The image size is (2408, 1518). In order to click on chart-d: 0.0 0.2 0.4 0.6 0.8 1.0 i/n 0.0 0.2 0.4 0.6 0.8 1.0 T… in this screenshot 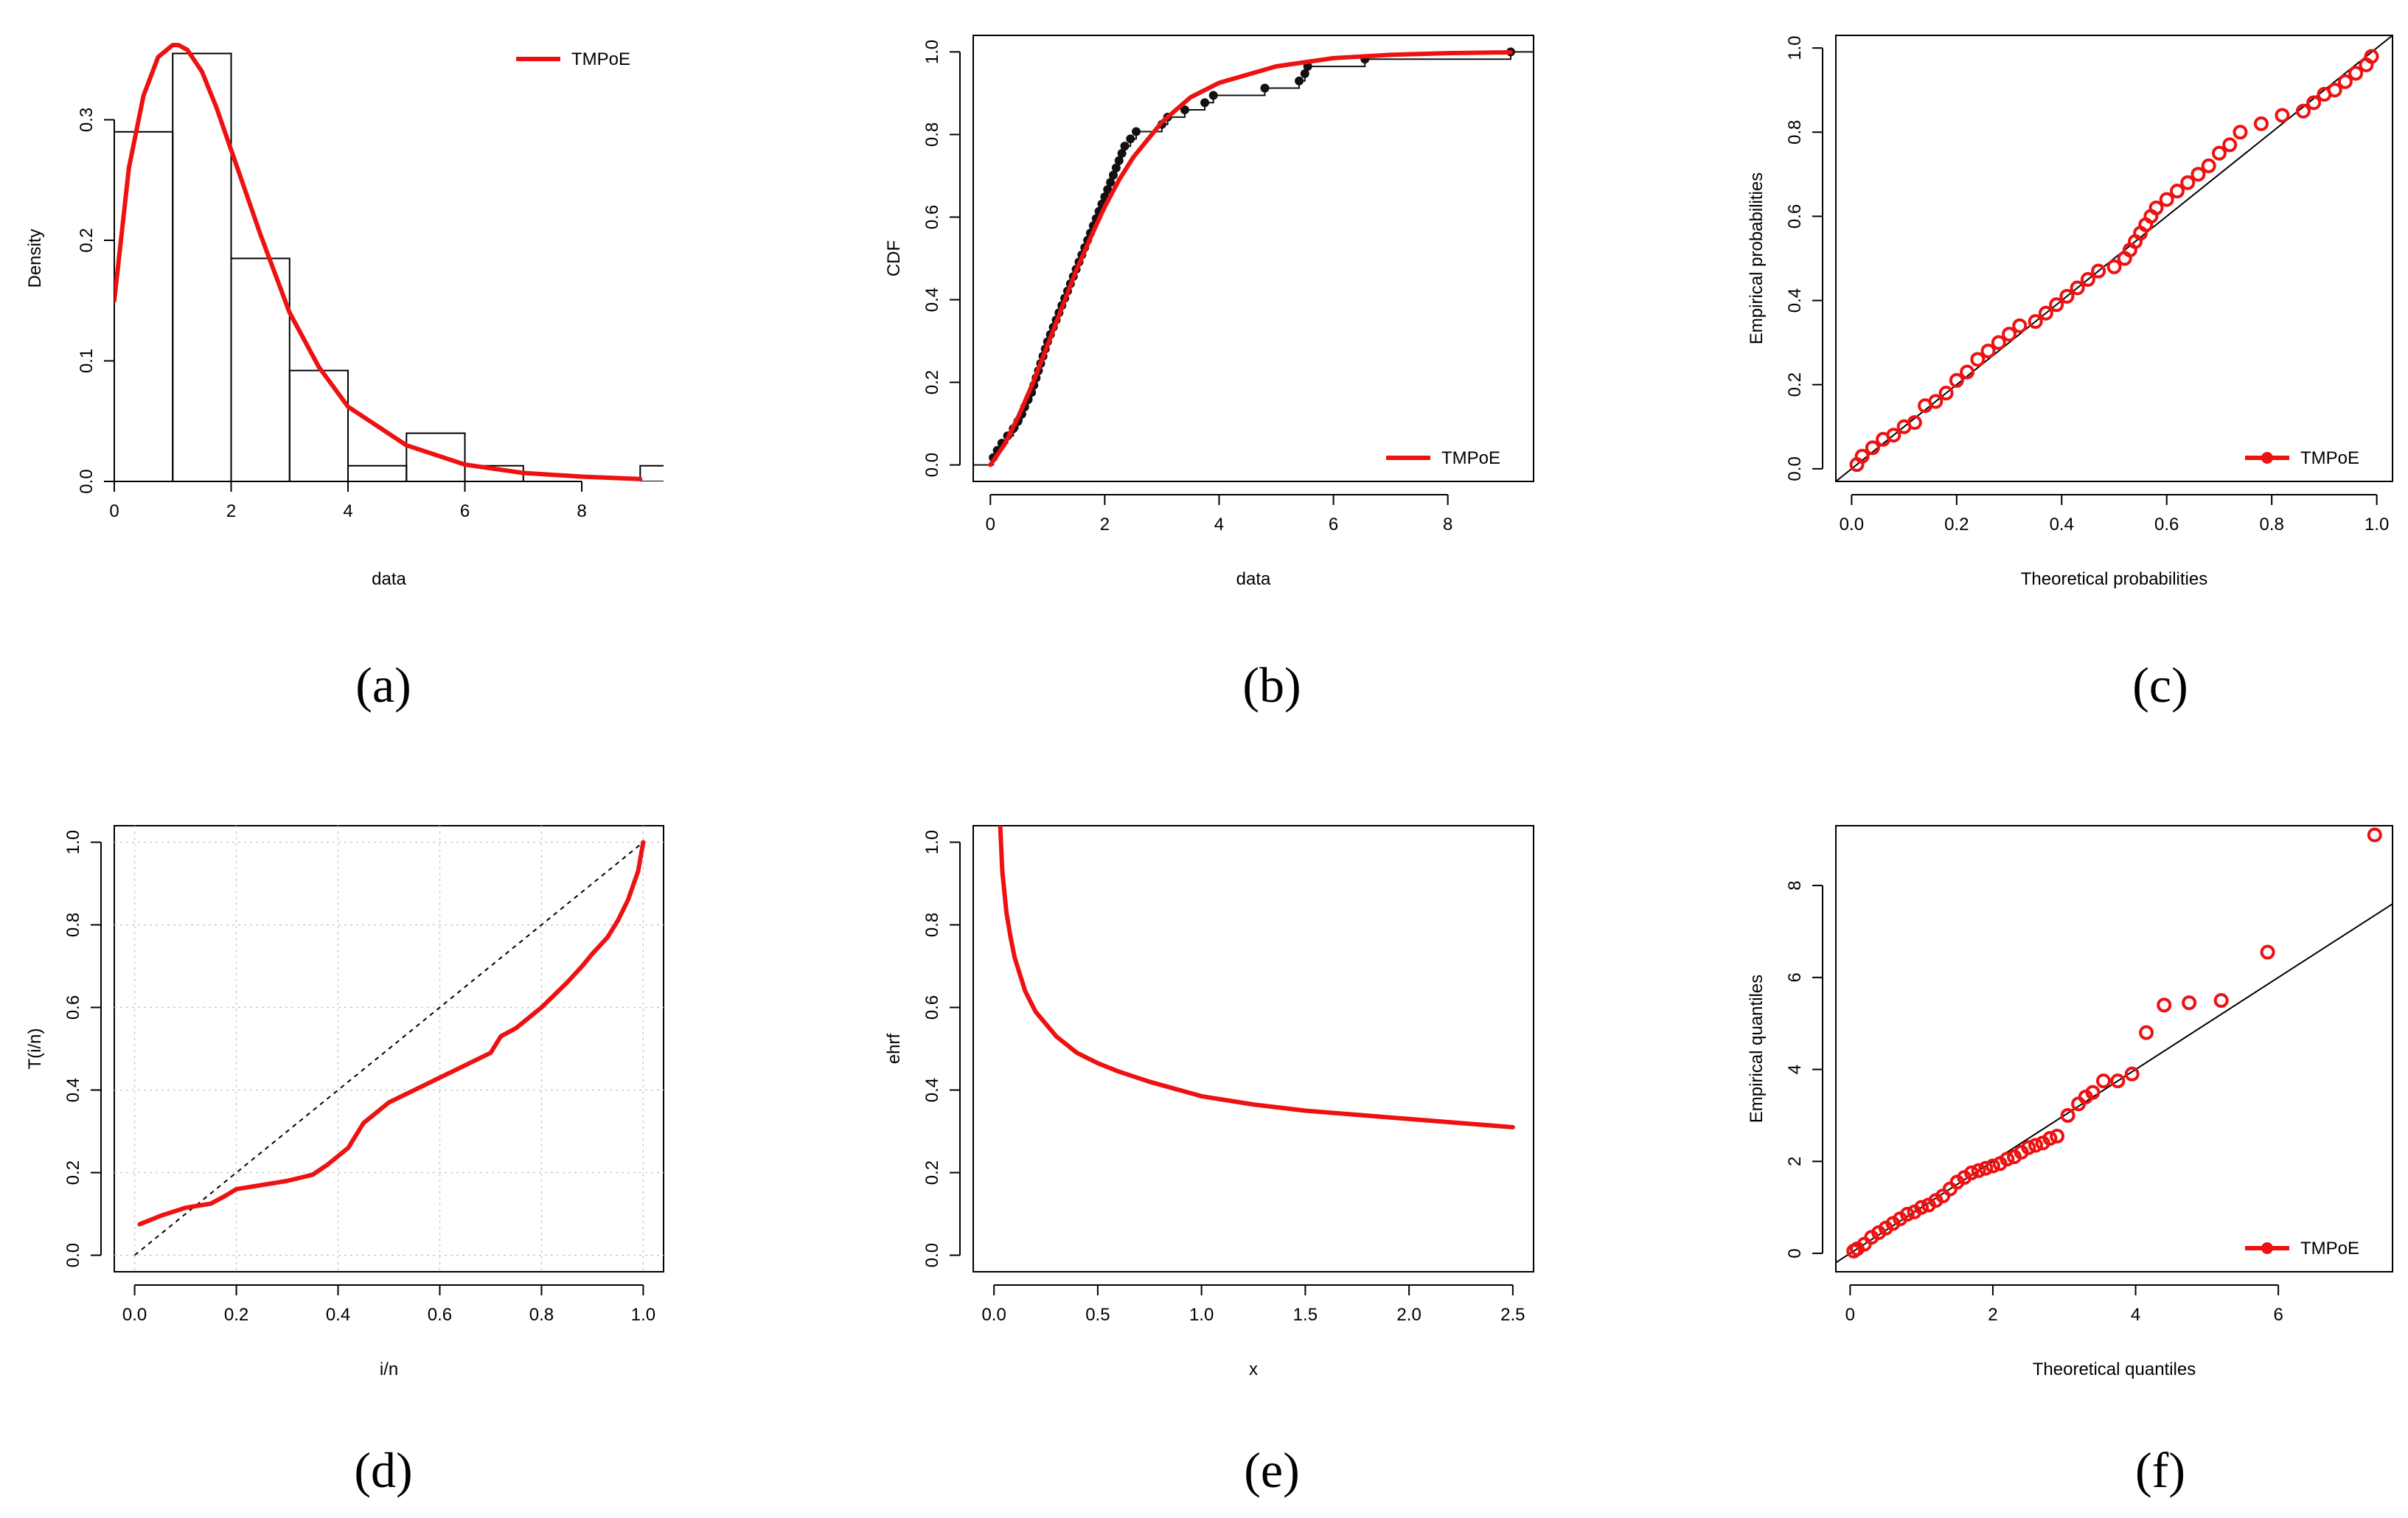, I will do `click(345, 1102)`.